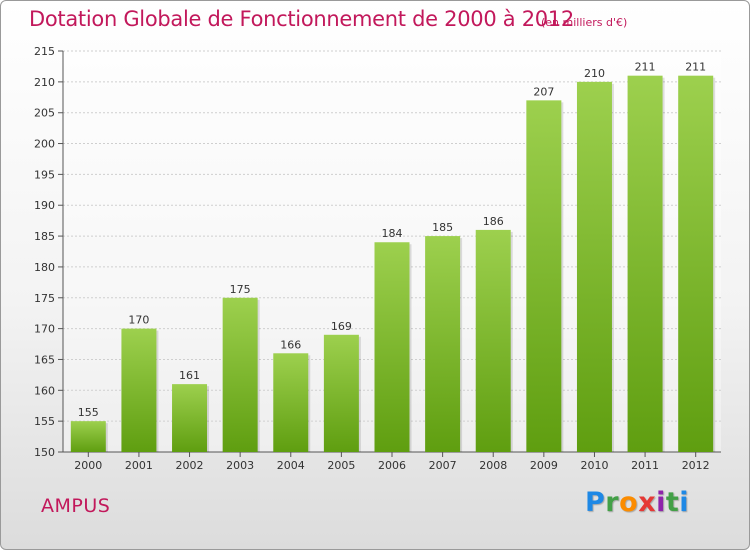 The height and width of the screenshot is (550, 750). Describe the element at coordinates (44, 51) in the screenshot. I see `y-tick-label: 215` at that location.